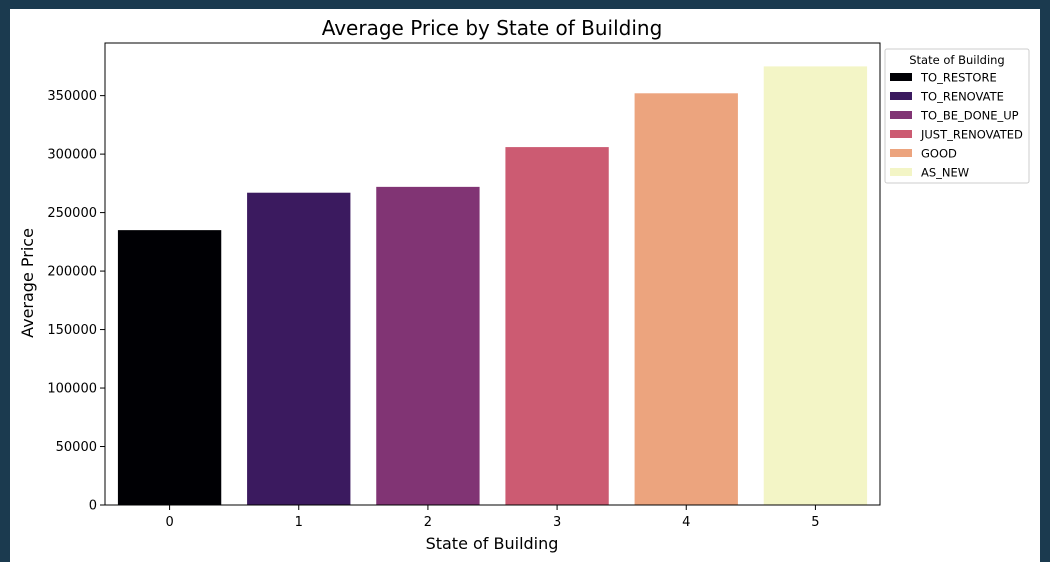  Describe the element at coordinates (492, 543) in the screenshot. I see `x-axis-label: State of Building` at that location.